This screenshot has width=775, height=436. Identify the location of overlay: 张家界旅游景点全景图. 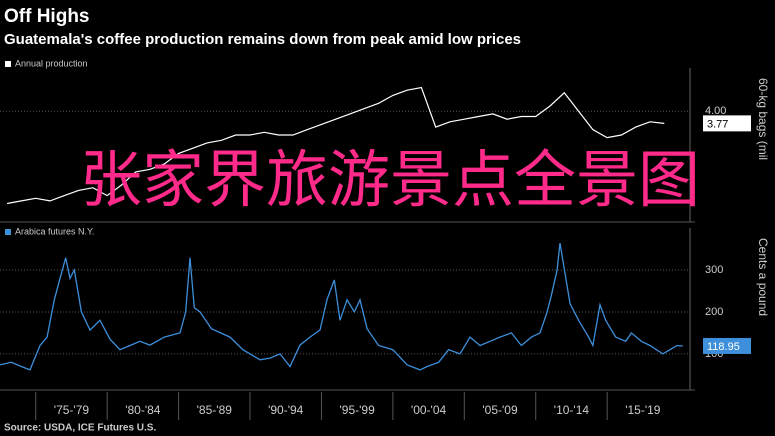
(389, 179).